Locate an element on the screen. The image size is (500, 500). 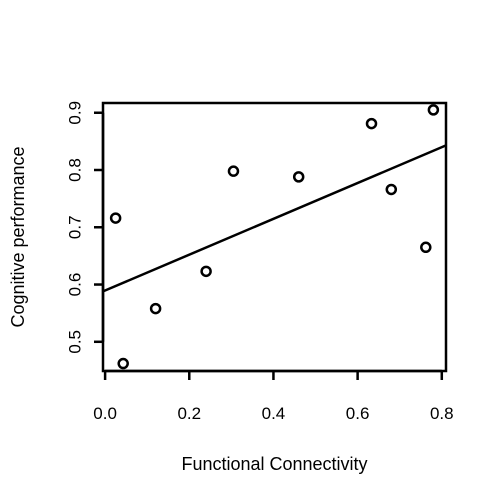
x-tick-label: 0.8 is located at coordinates (442, 413).